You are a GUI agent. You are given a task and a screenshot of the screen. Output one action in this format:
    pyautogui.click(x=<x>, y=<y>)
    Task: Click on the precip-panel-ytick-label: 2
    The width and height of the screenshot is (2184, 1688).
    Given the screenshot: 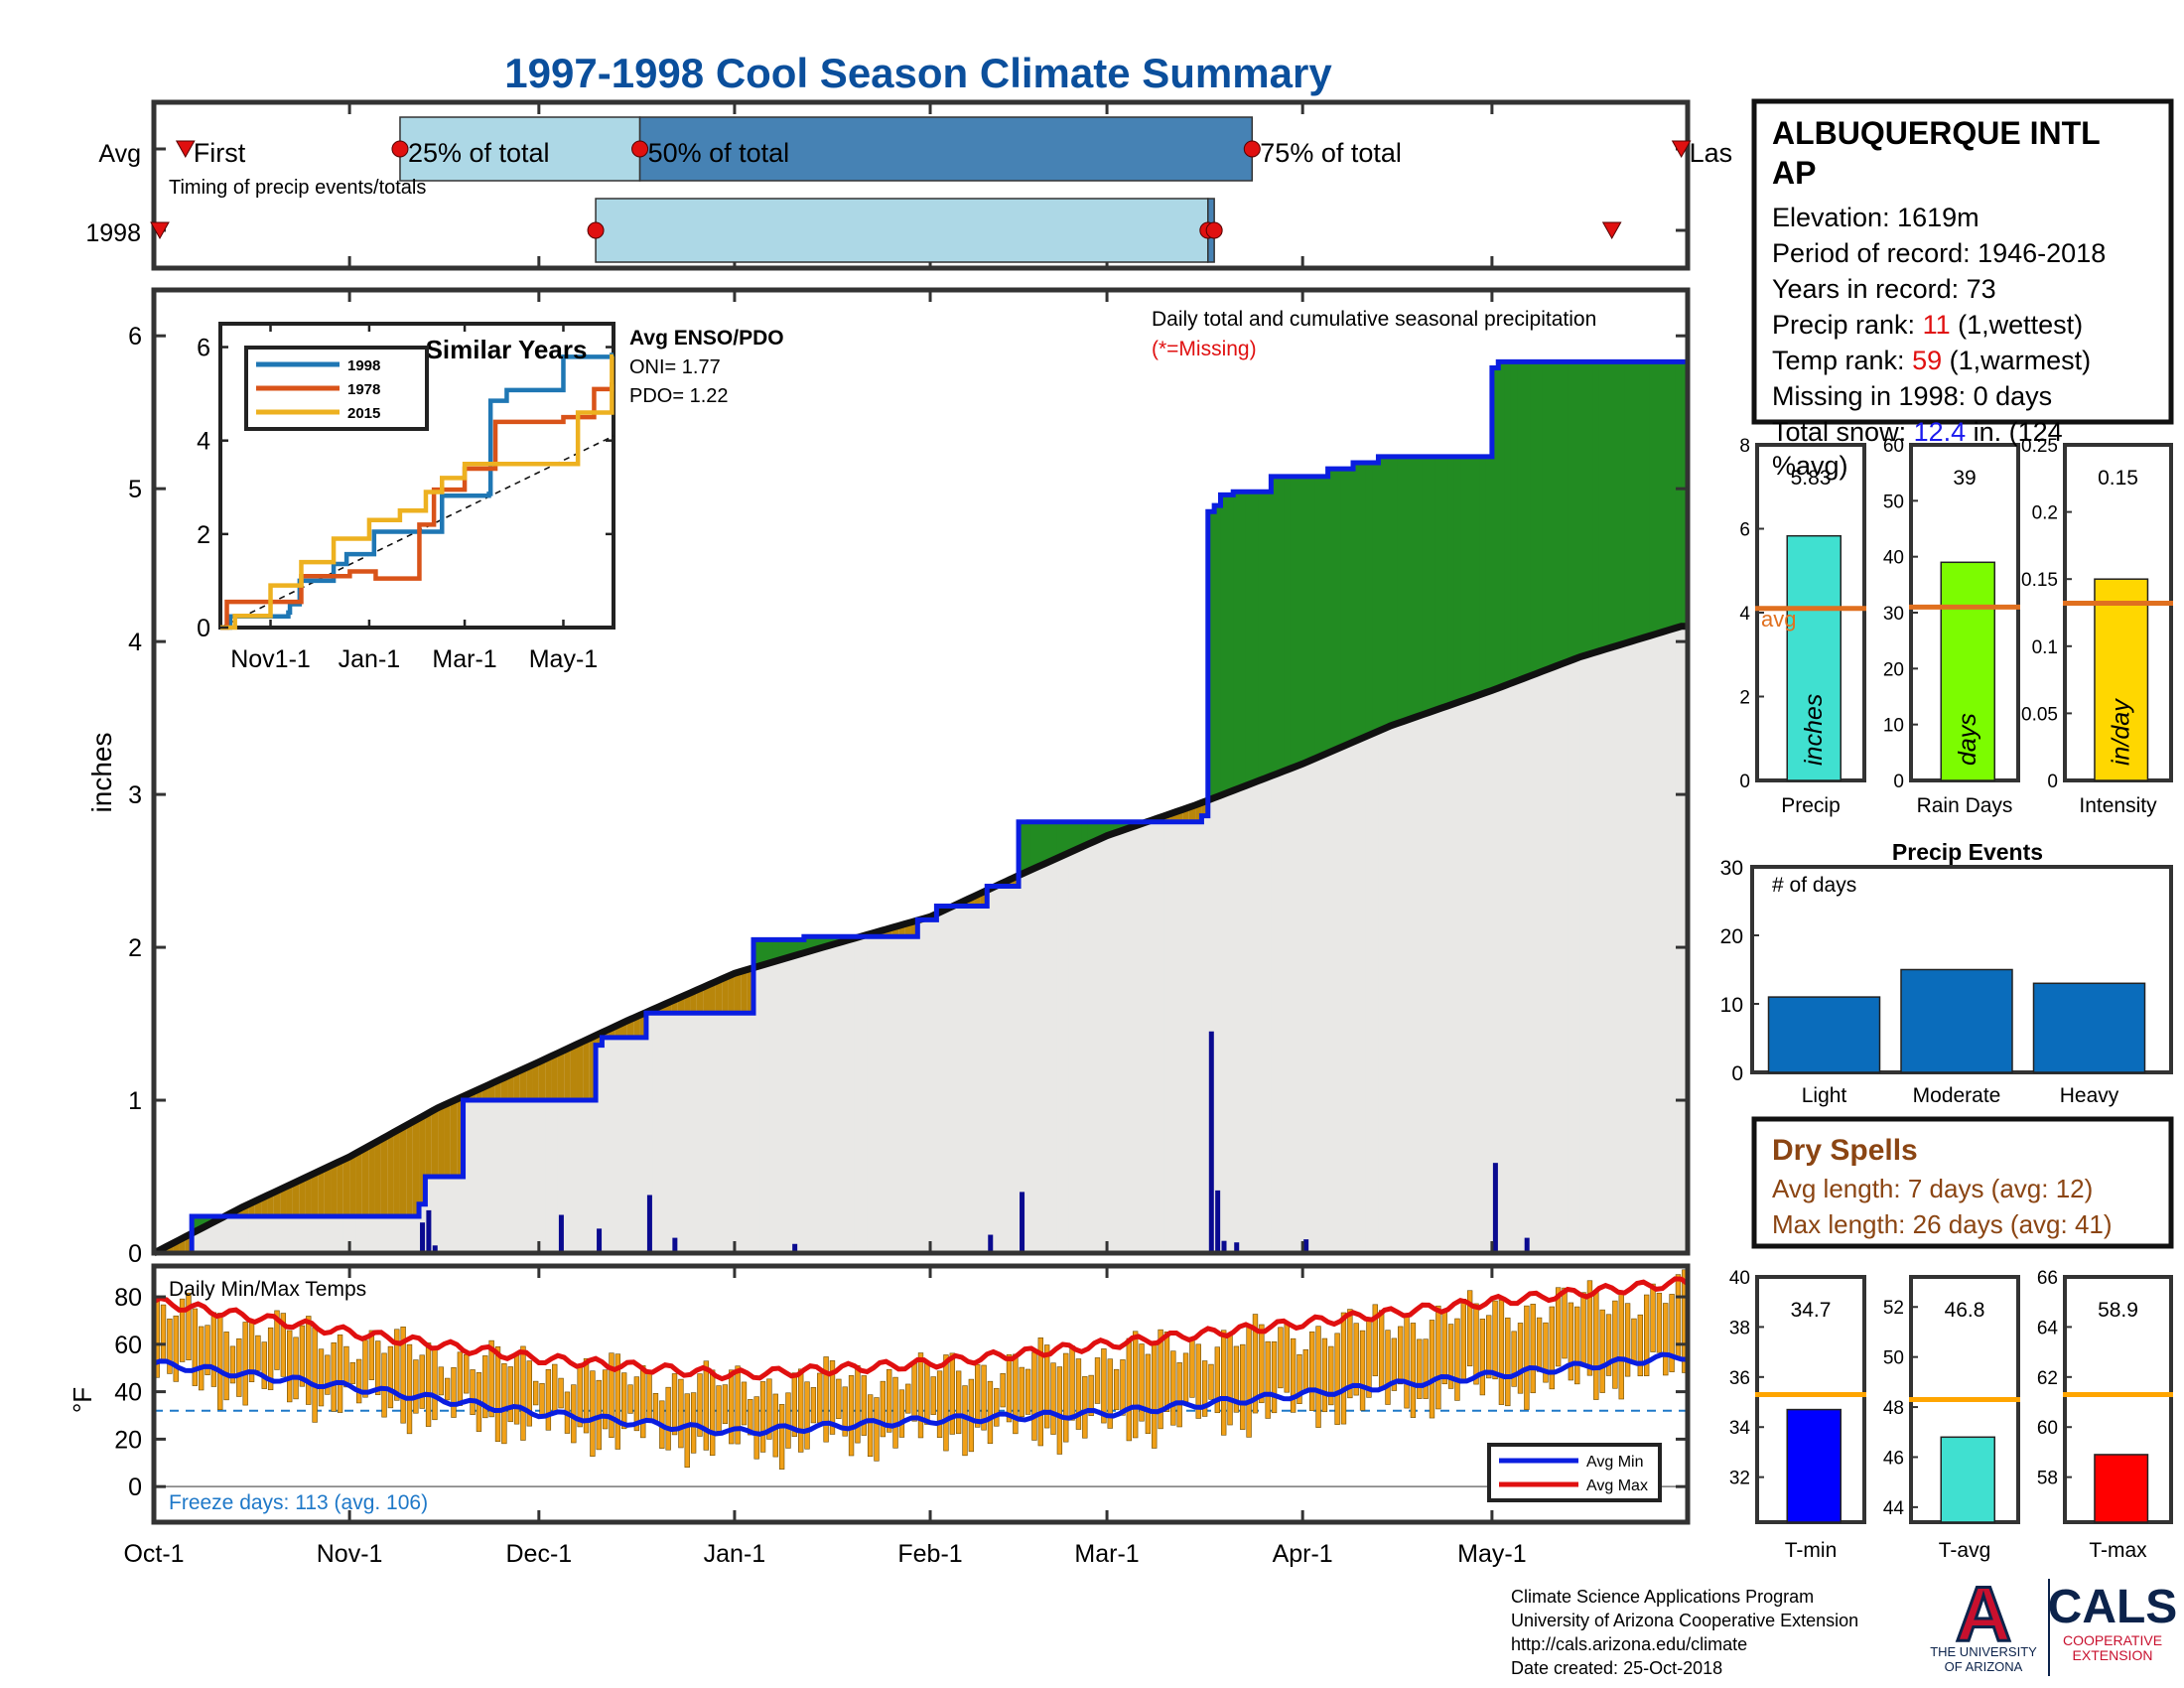 What is the action you would take?
    pyautogui.click(x=1744, y=698)
    